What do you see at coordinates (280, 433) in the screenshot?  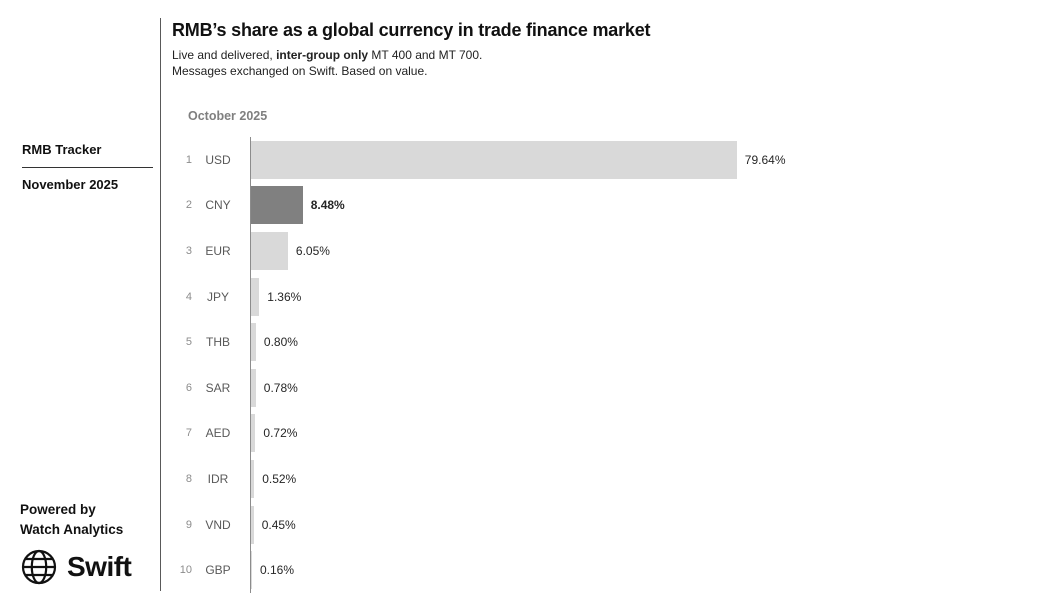 I see `value-label: 0.72%` at bounding box center [280, 433].